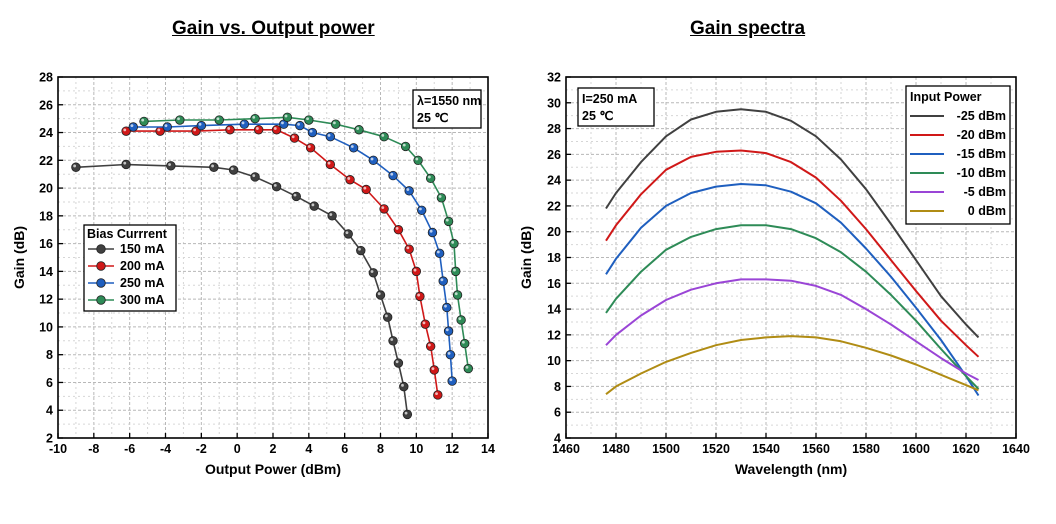  What do you see at coordinates (966, 449) in the screenshot?
I see `x-tick-label: 1620` at bounding box center [966, 449].